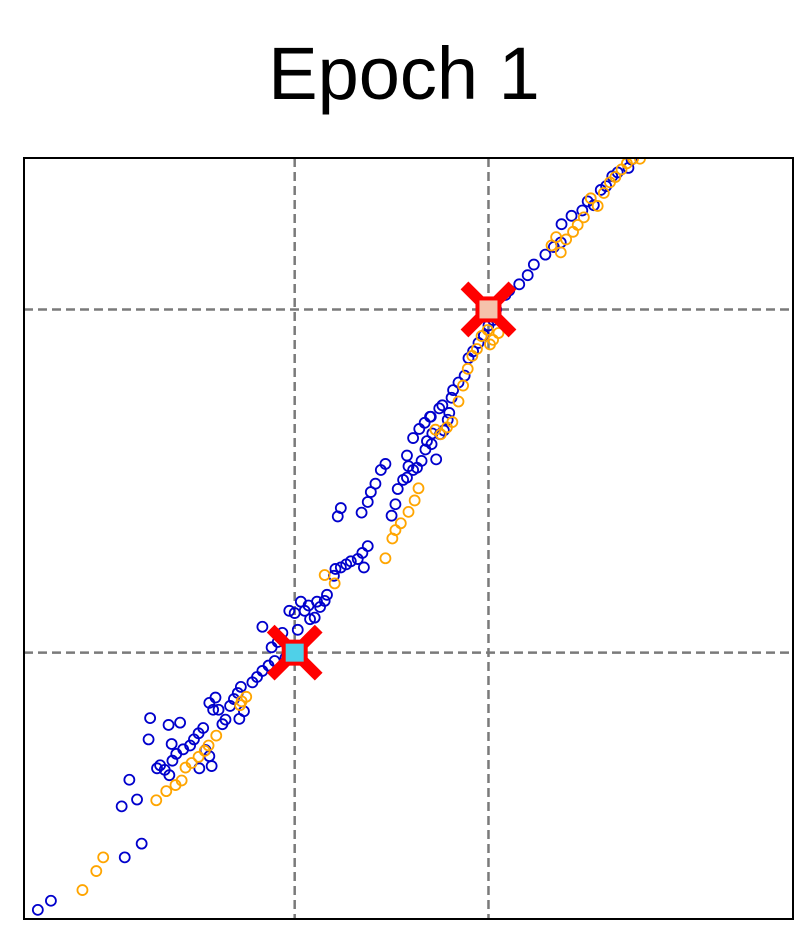  What do you see at coordinates (391, 481) in the screenshot?
I see `highlight-markers` at bounding box center [391, 481].